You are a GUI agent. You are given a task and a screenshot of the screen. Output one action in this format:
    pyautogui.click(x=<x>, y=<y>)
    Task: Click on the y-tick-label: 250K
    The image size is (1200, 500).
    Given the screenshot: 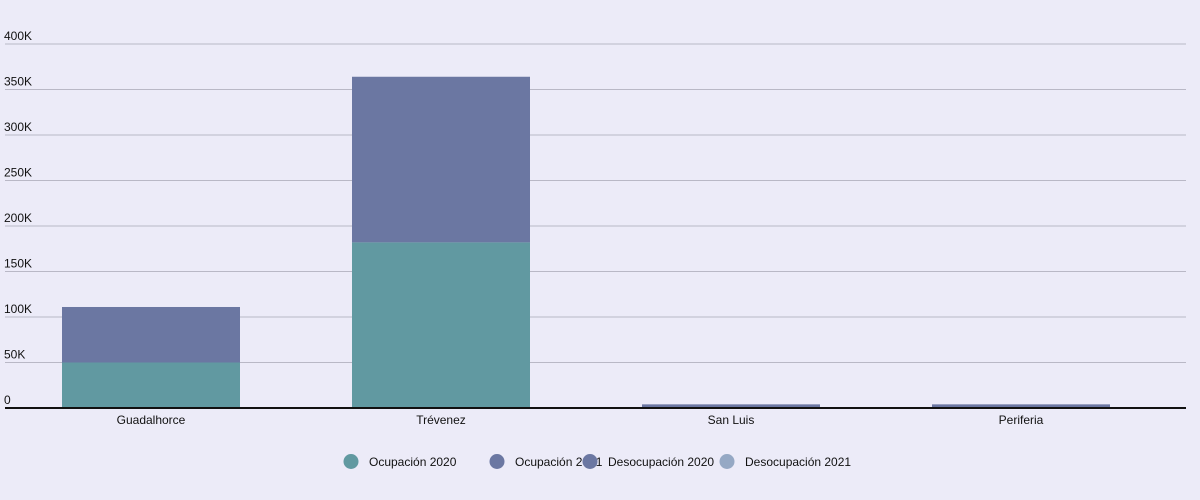 What is the action you would take?
    pyautogui.click(x=18, y=173)
    